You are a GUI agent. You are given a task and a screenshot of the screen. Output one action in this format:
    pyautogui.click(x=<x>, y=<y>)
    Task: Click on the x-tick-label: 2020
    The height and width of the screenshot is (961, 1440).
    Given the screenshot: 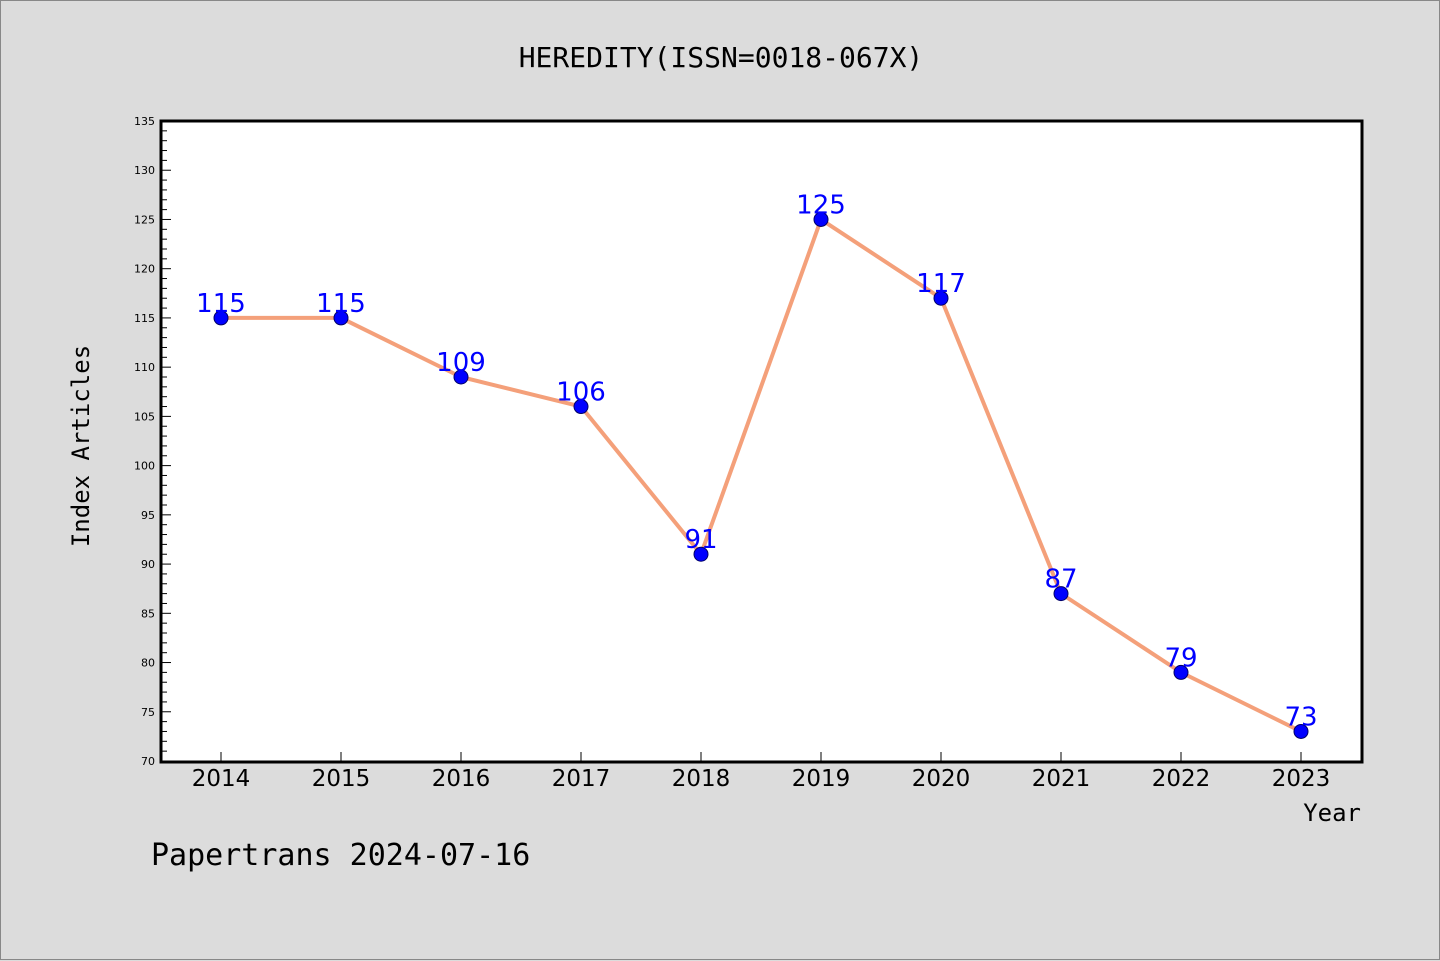 What is the action you would take?
    pyautogui.click(x=941, y=779)
    